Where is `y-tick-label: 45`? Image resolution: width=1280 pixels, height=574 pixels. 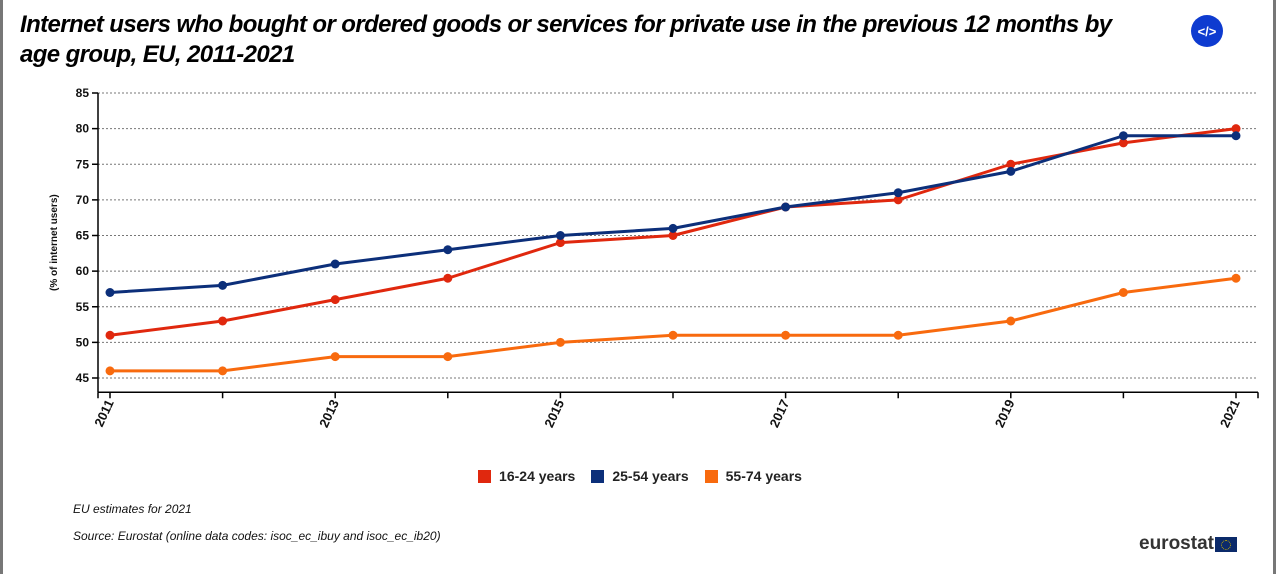
y-tick-label: 45 is located at coordinates (83, 378).